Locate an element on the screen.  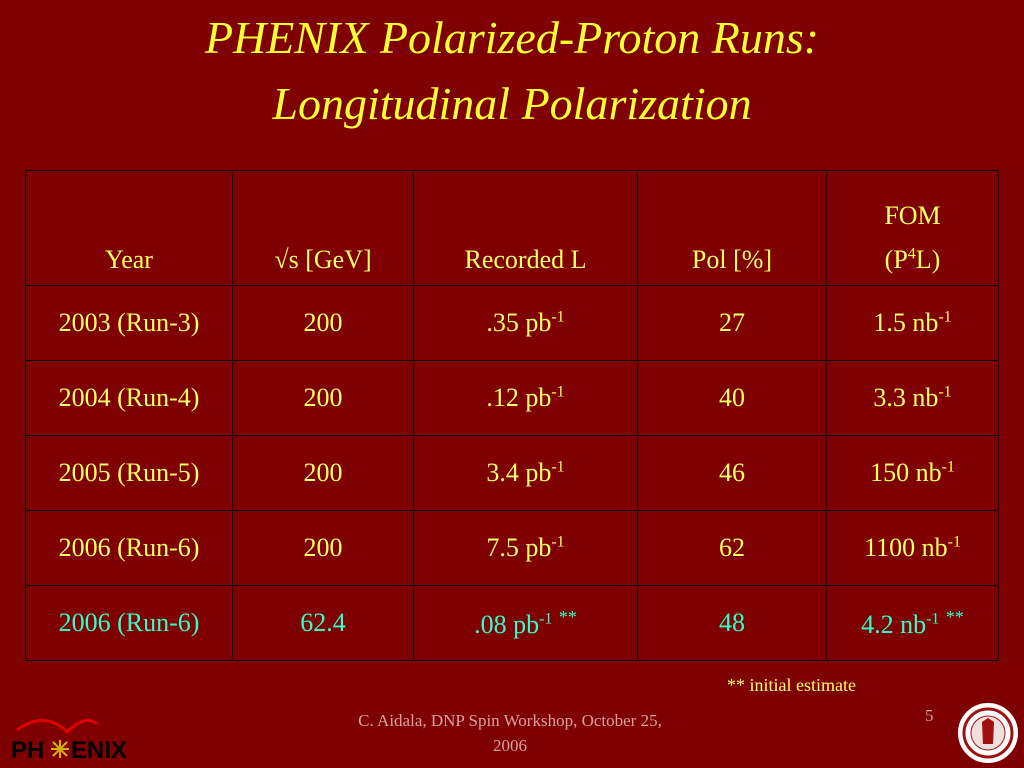
table-cell: 46 is located at coordinates (732, 473).